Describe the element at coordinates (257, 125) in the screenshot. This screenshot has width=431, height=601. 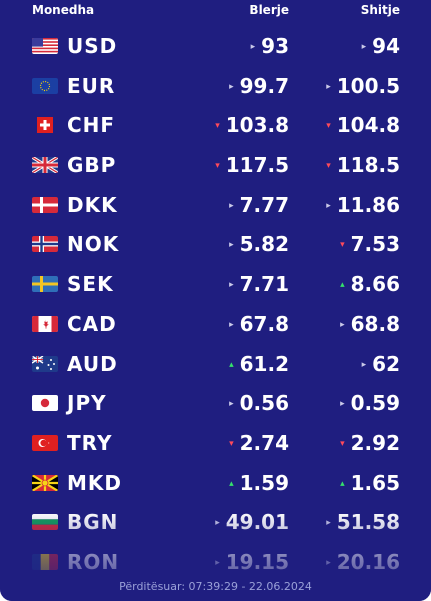
I see `buy-value: 103.8` at that location.